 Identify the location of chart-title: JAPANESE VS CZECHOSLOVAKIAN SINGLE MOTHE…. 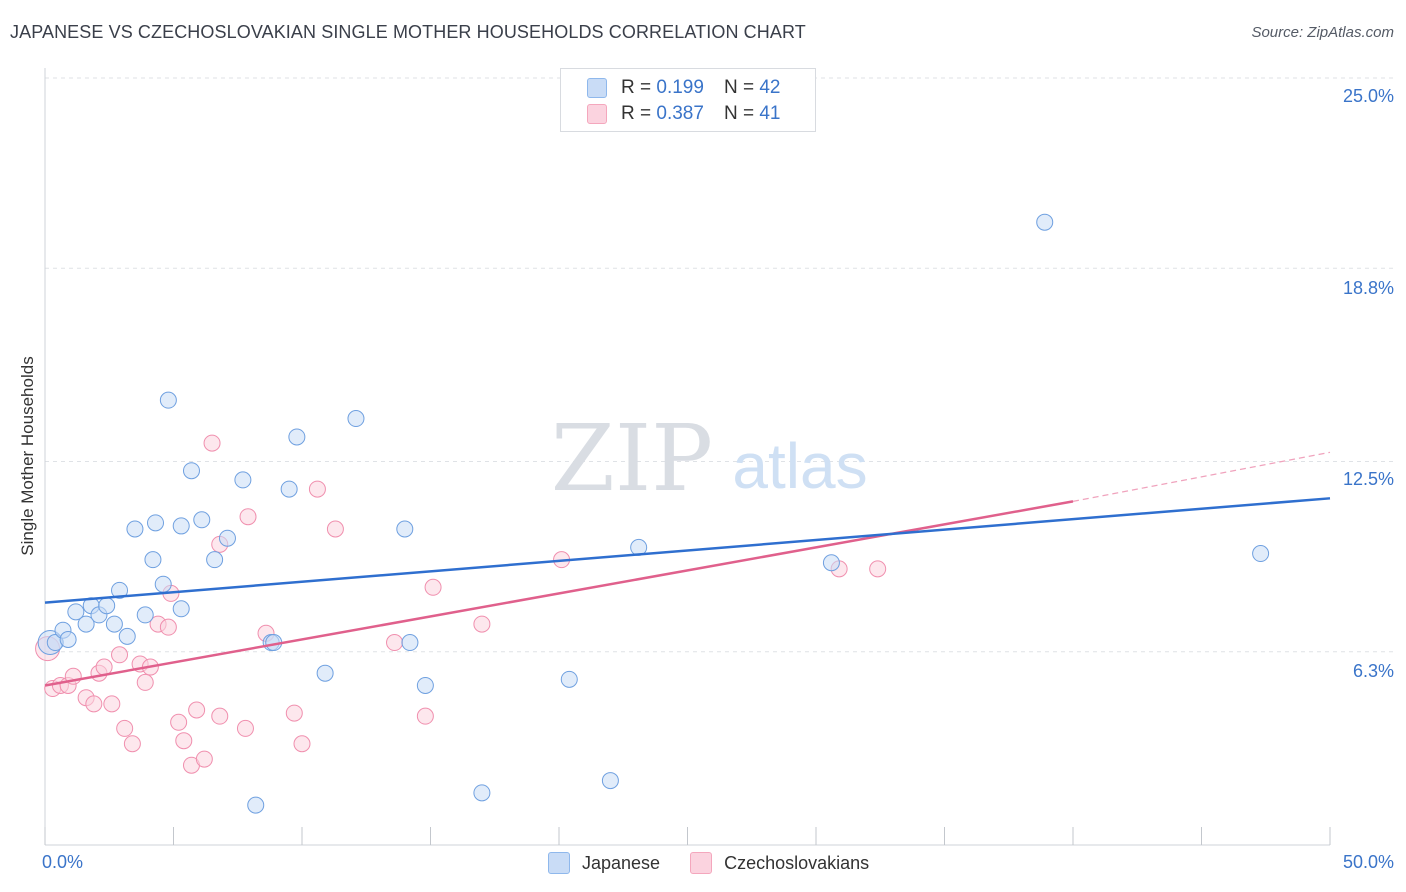
(408, 32).